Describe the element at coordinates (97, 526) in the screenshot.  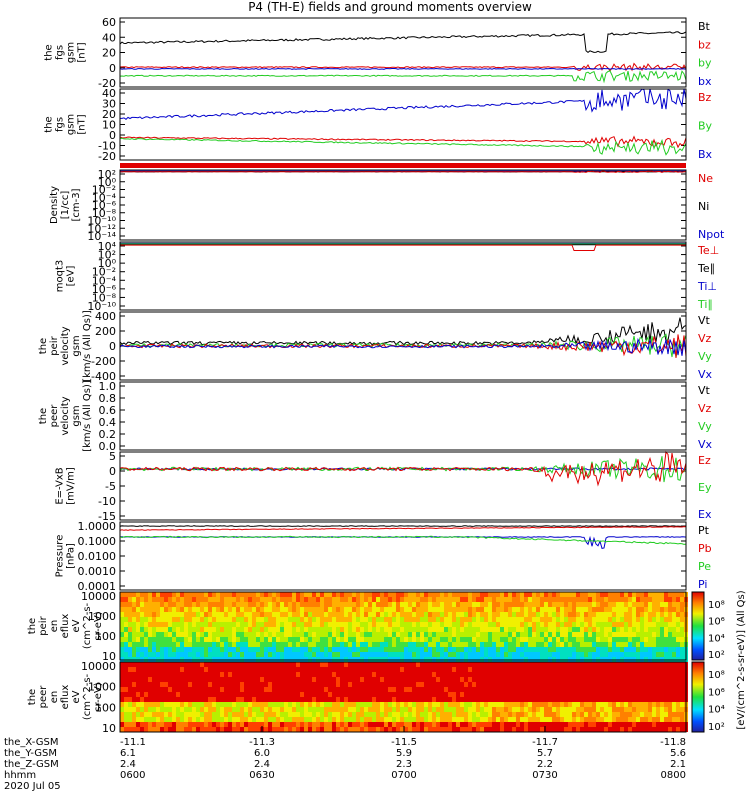
I see `y-tick-label: 1.0000` at that location.